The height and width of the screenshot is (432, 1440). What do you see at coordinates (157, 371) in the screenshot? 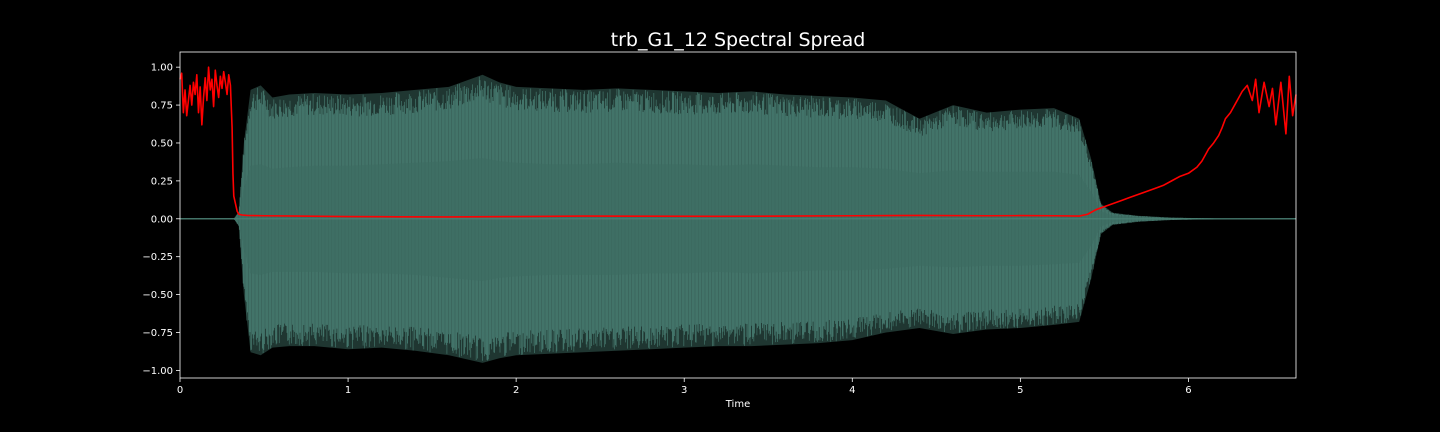
I see `y-tick-label: −1.00` at bounding box center [157, 371].